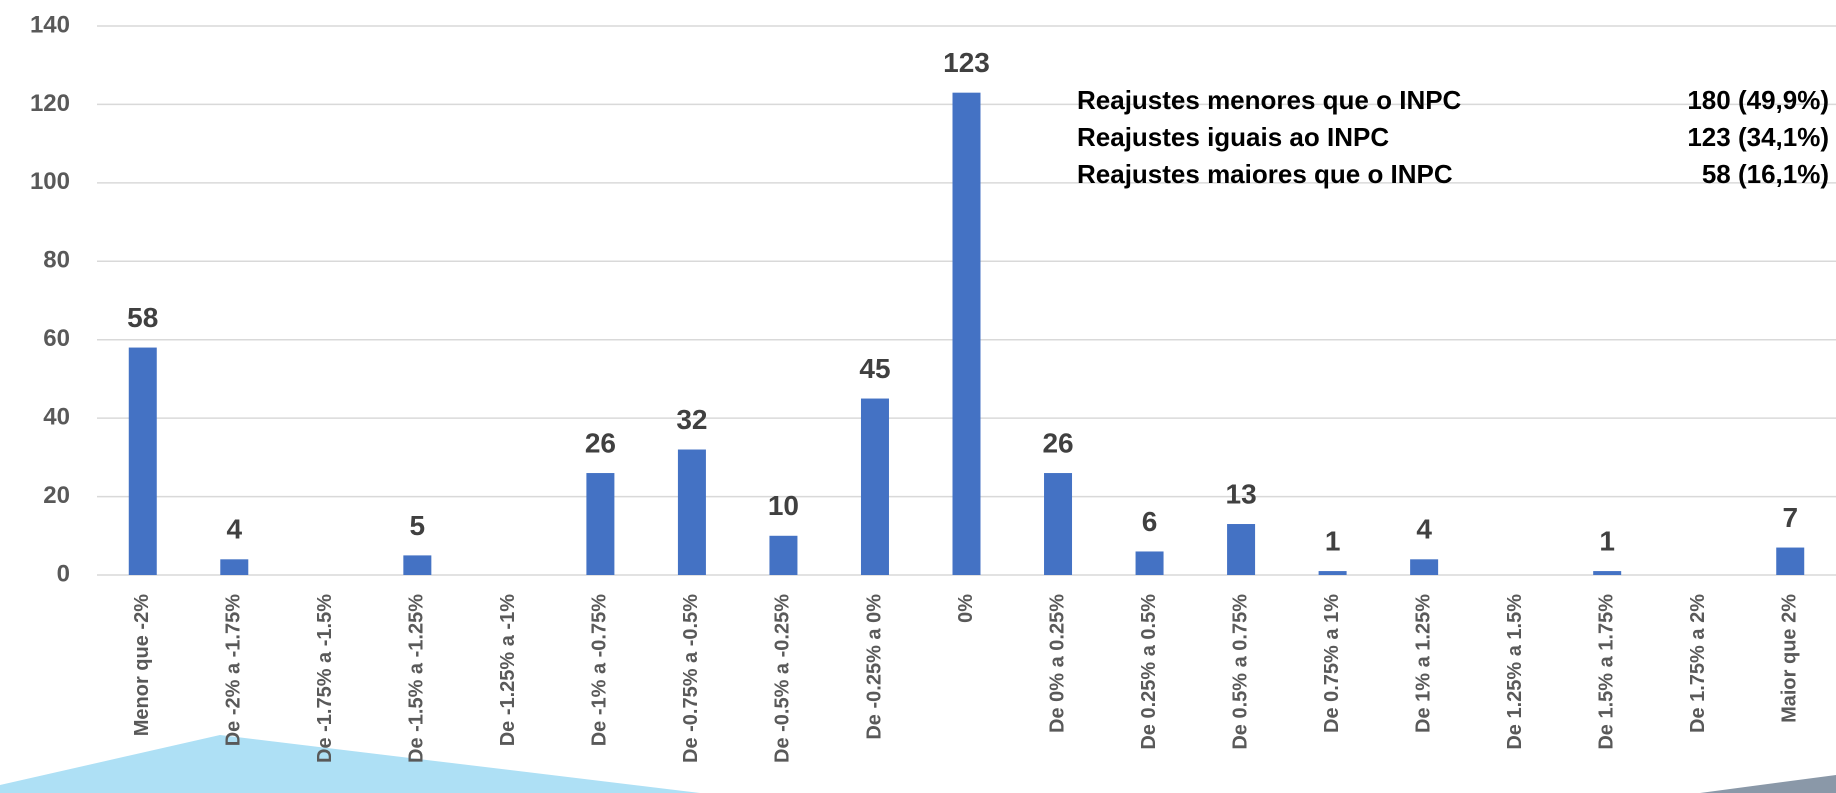 This screenshot has height=793, width=1836. Describe the element at coordinates (966, 608) in the screenshot. I see `x-tick-label: 0%` at that location.